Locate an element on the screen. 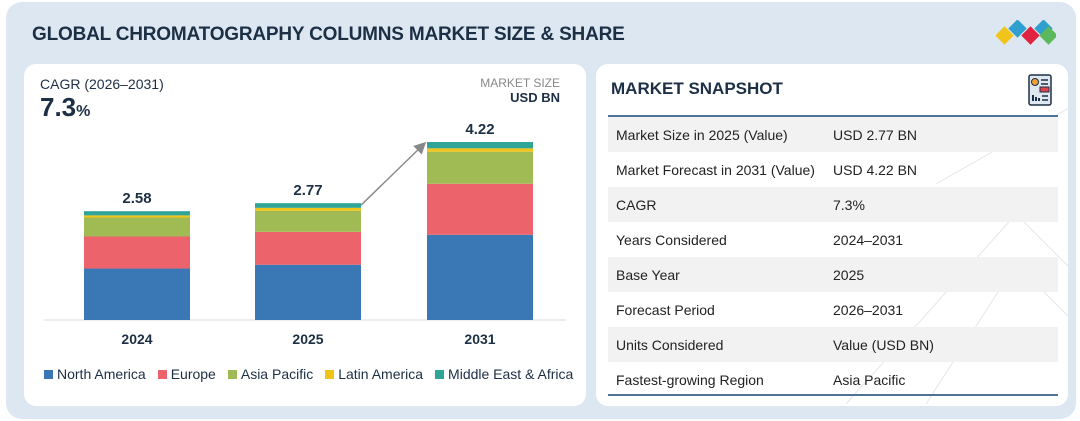 The image size is (1080, 421). legend-item: Europe is located at coordinates (186, 374).